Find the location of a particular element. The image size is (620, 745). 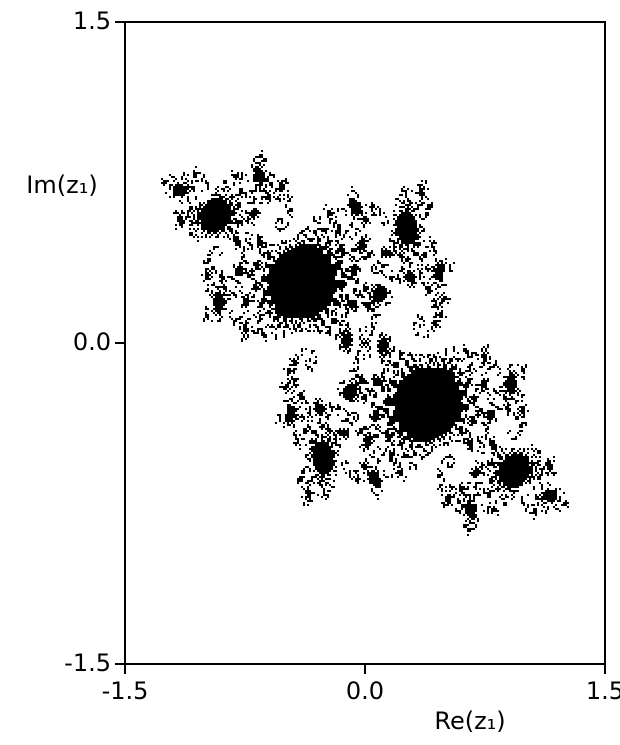

x-axis-label: Re(z₁) is located at coordinates (469, 721).